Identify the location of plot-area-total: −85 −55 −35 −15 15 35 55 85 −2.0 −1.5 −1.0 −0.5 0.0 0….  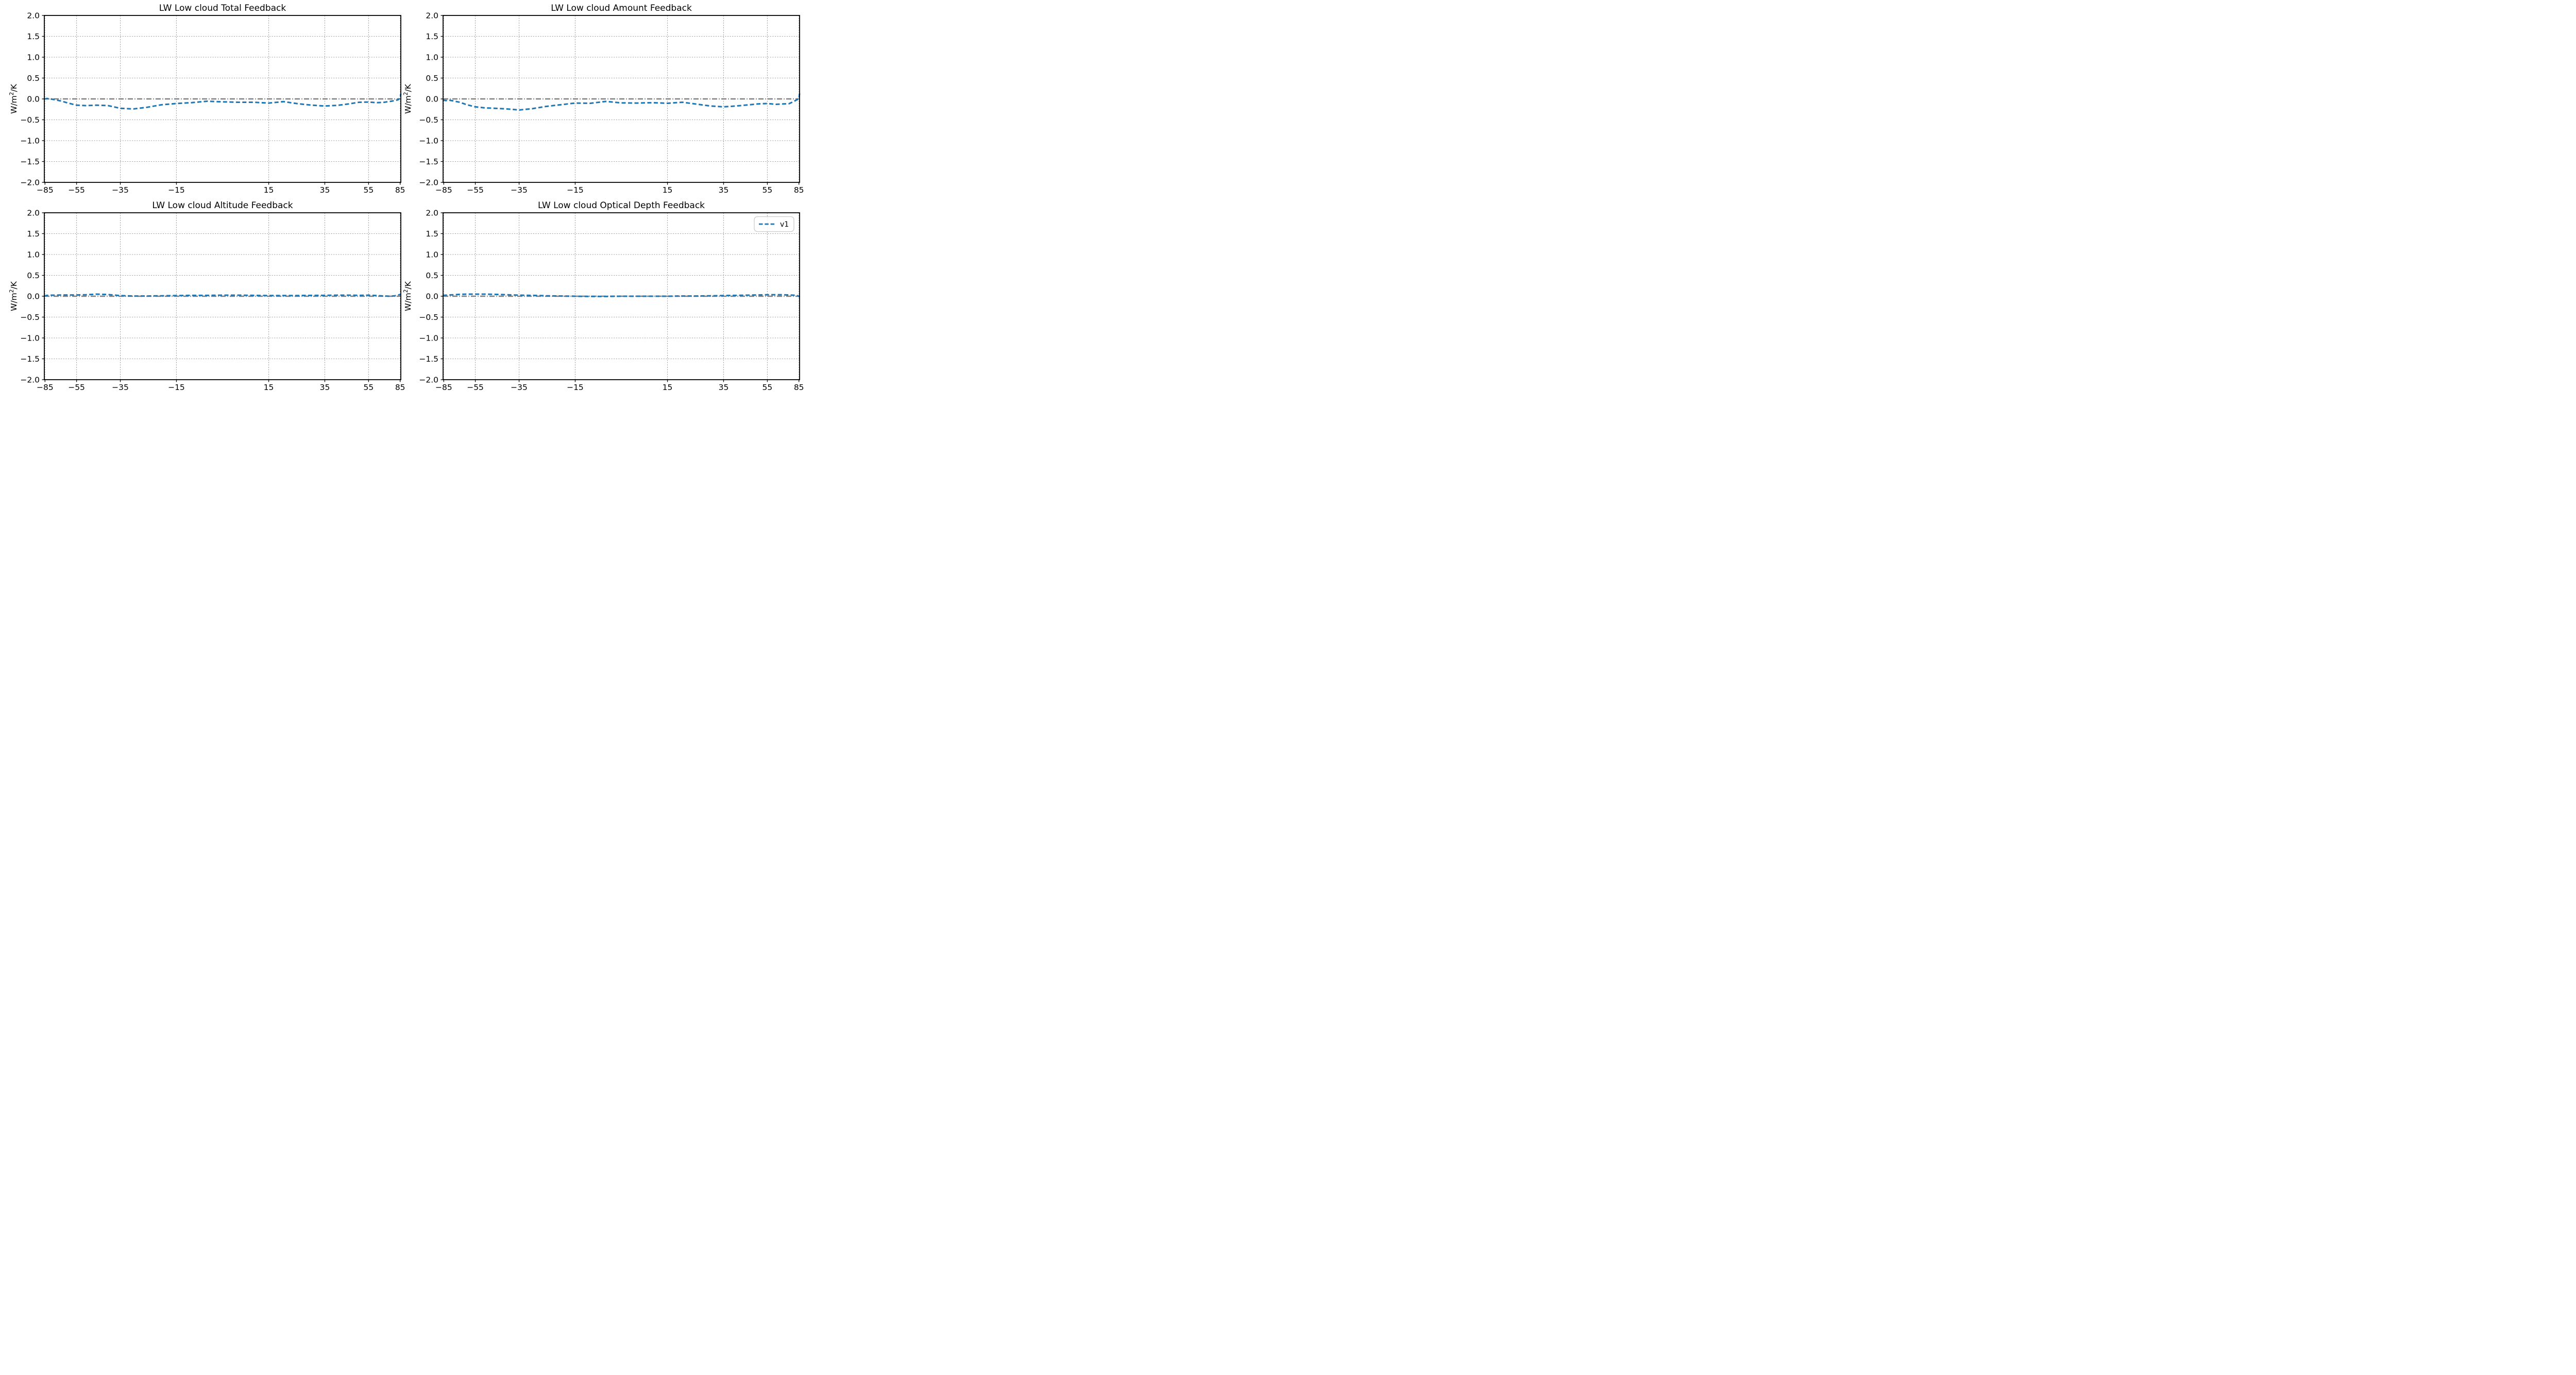
(212, 103).